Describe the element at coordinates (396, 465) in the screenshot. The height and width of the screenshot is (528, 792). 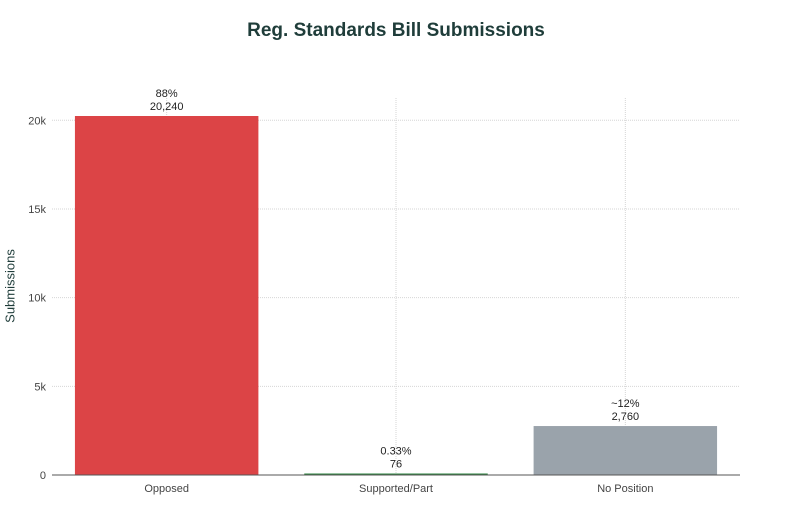
I see `bar-value-label: 76` at that location.